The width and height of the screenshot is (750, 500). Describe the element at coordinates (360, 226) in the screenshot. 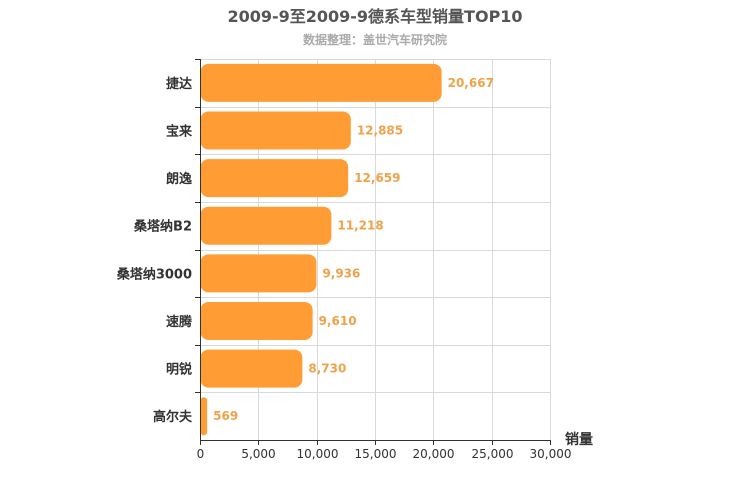

I see `data-label: 11,218` at that location.